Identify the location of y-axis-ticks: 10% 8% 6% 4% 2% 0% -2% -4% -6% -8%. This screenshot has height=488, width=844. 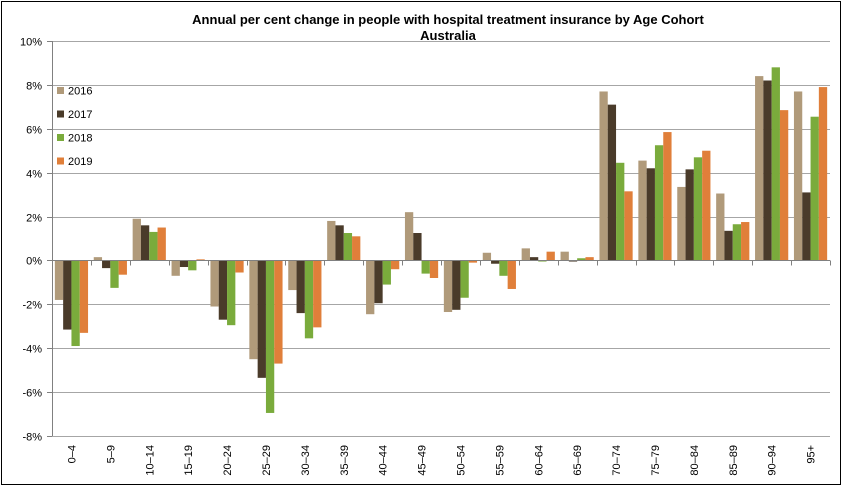
(31, 240).